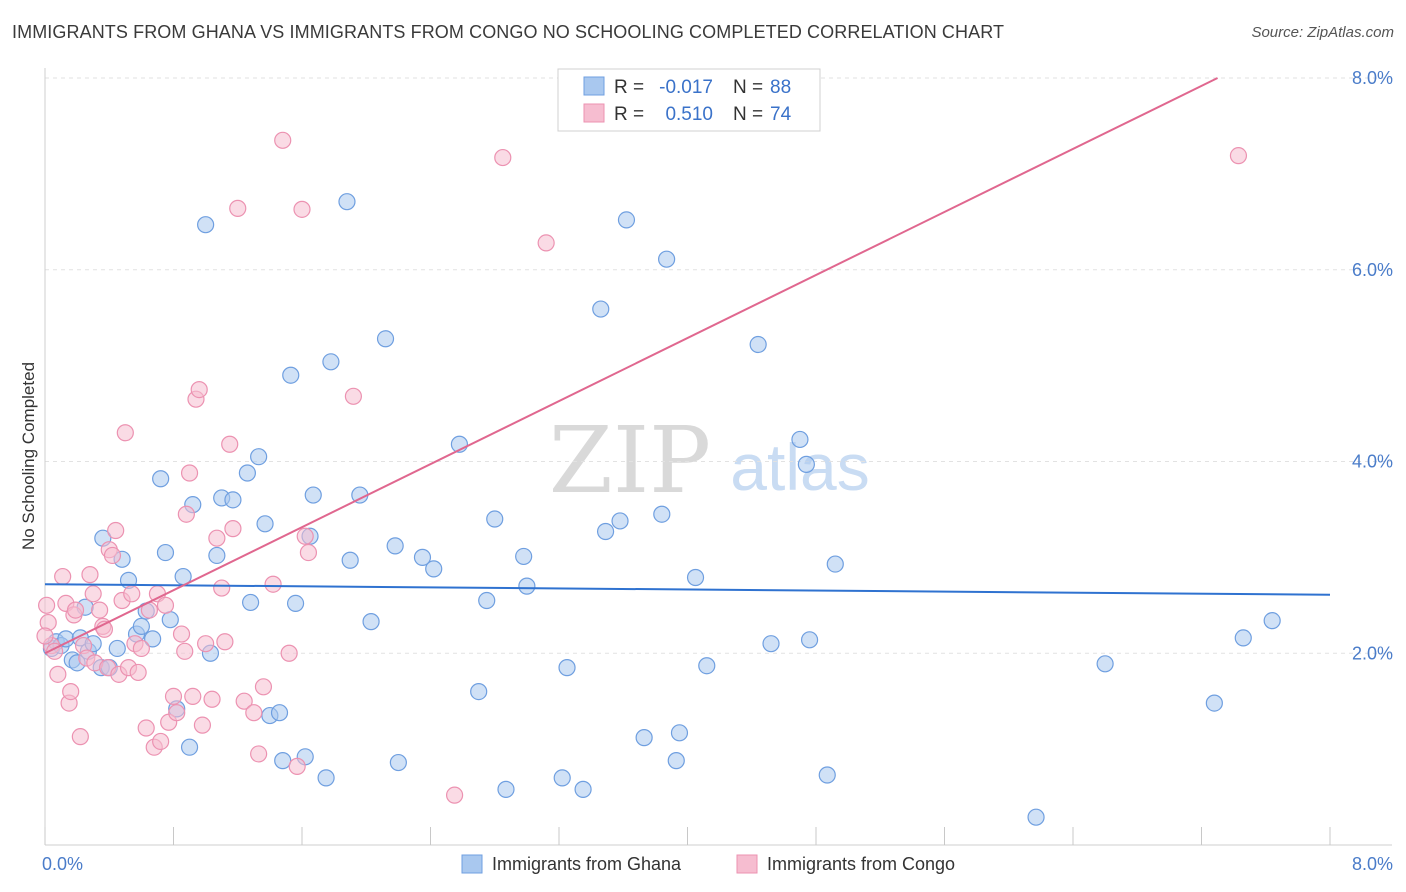 The image size is (1406, 892). Describe the element at coordinates (686, 87) in the screenshot. I see `legend-ghana-r-value: -0.017` at that location.